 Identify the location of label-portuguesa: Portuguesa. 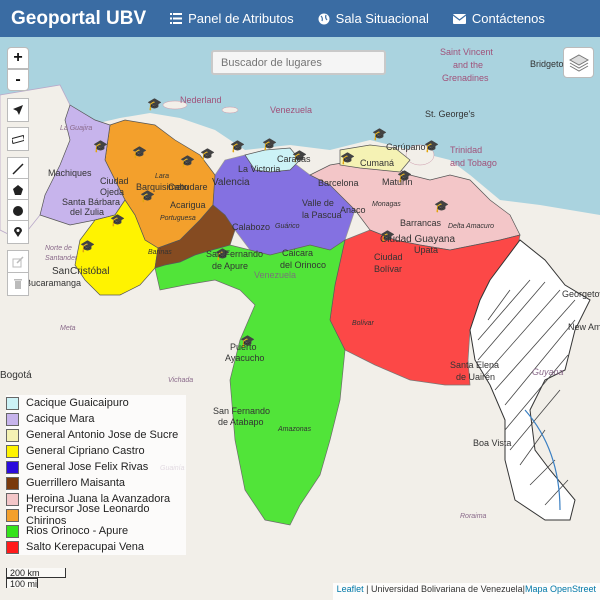
(178, 218).